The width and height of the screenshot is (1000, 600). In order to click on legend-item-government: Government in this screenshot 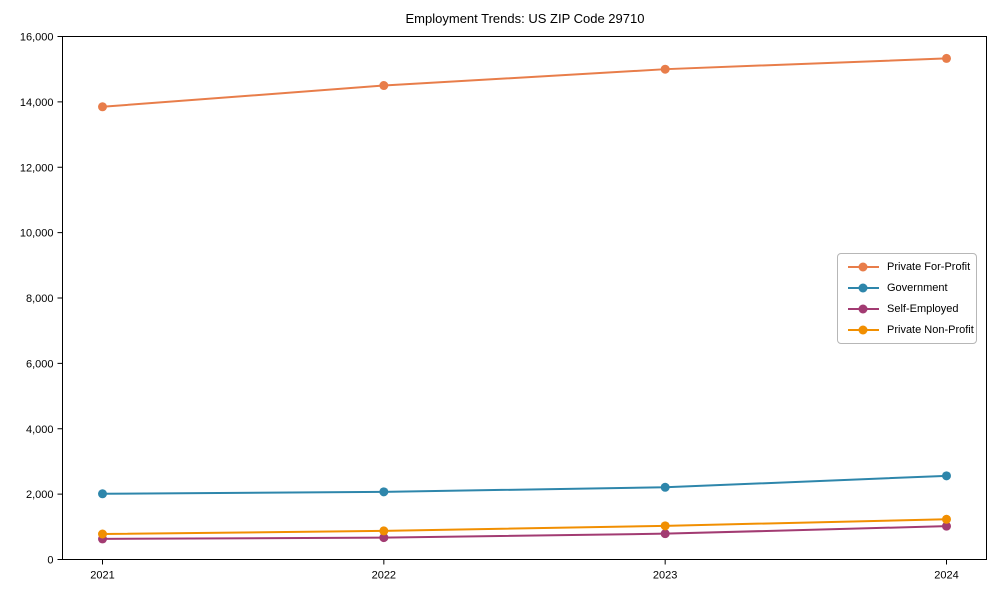, I will do `click(911, 288)`.